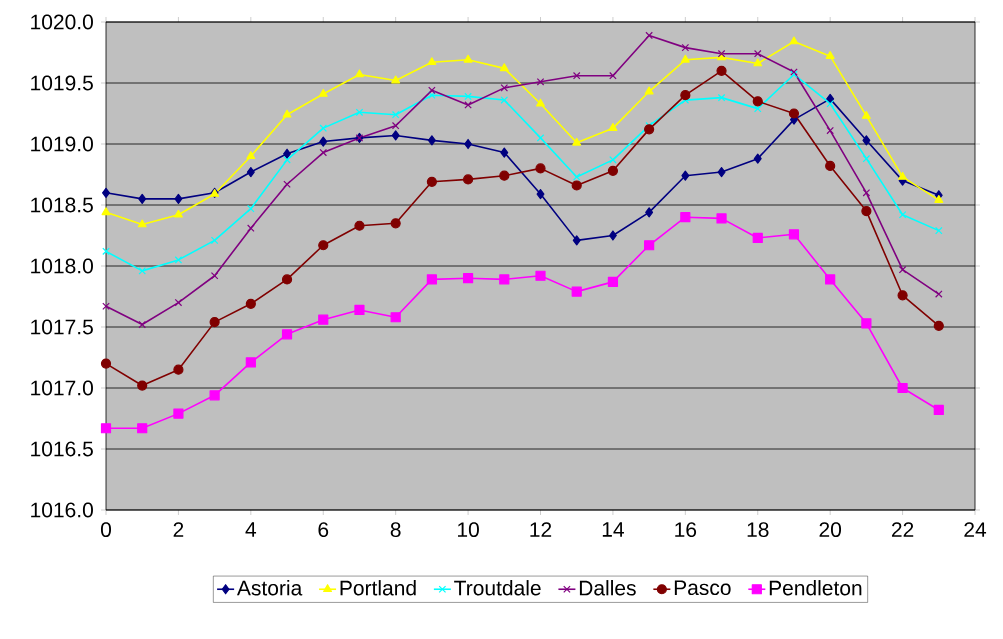 This screenshot has width=1003, height=639. What do you see at coordinates (395, 530) in the screenshot?
I see `x-tick-label: 8` at bounding box center [395, 530].